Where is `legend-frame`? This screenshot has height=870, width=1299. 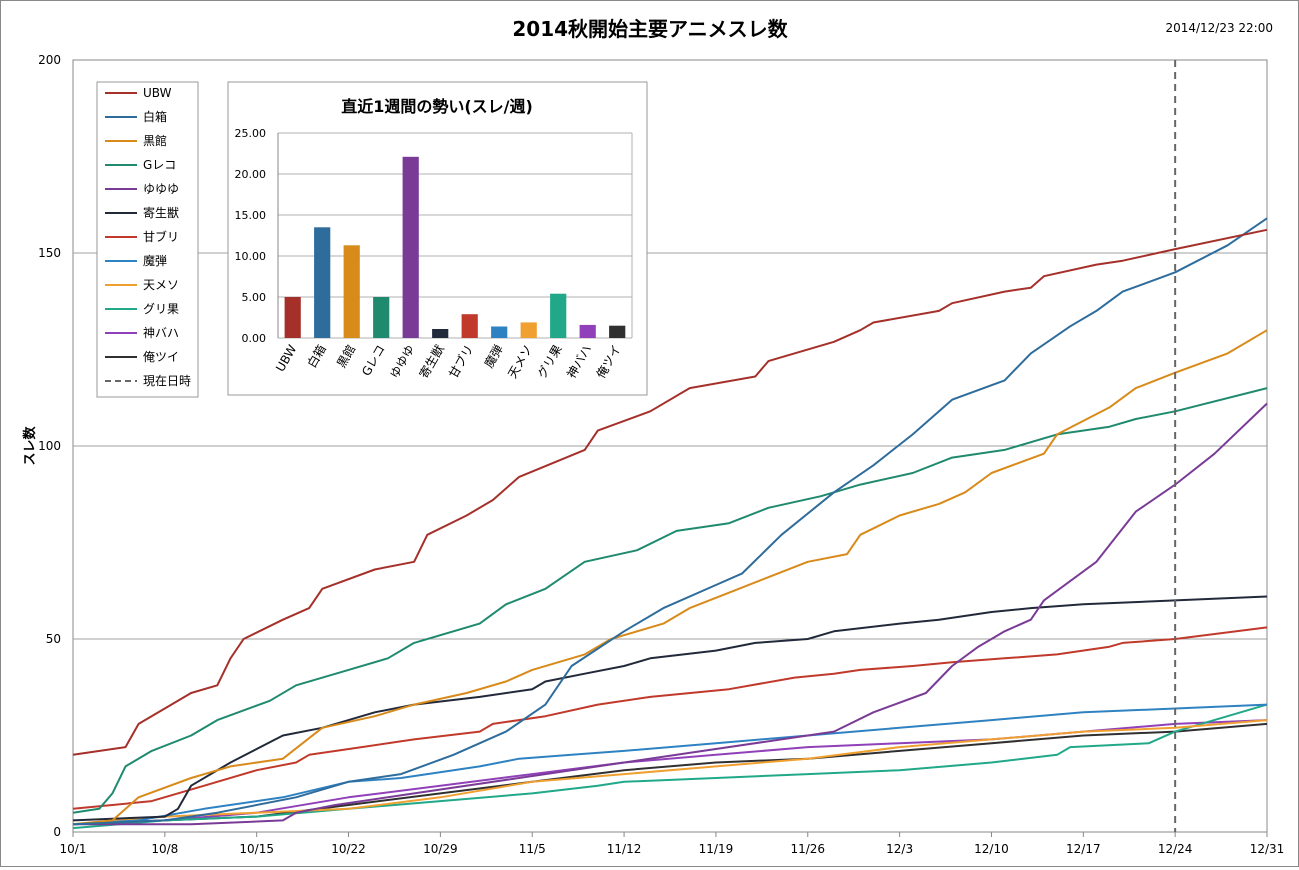
legend-frame is located at coordinates (147, 239).